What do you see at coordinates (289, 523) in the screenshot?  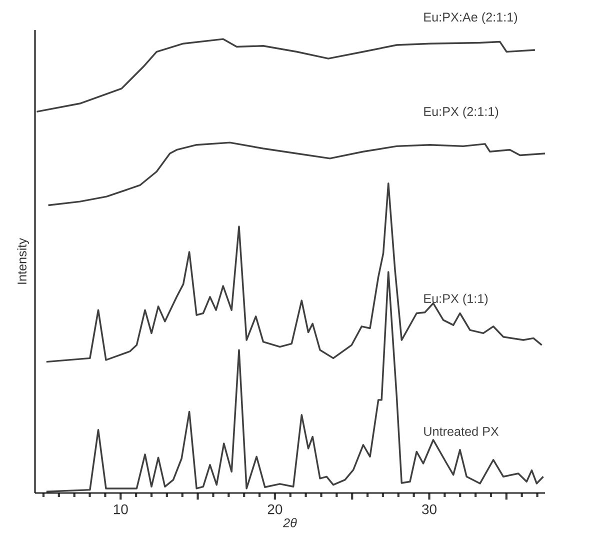 I see `x-axis-title: 2θ` at bounding box center [289, 523].